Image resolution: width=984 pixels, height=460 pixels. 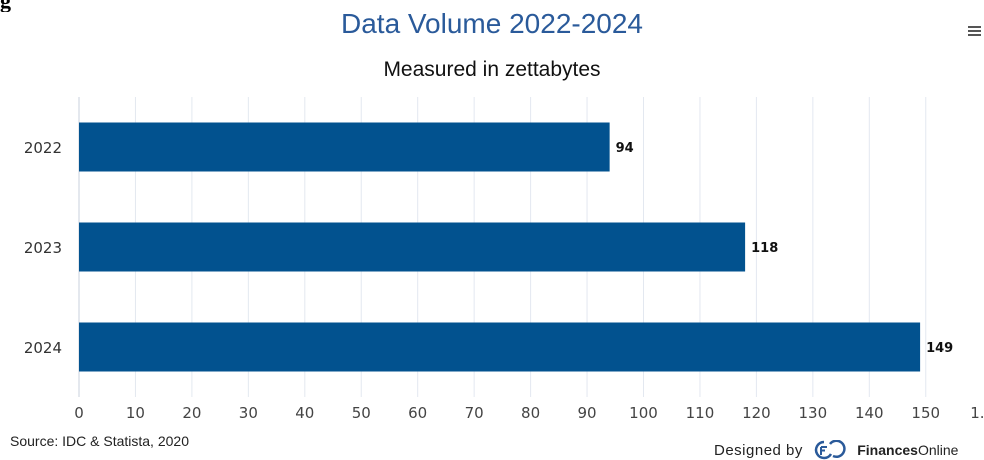 I want to click on x-tick-label: 50, so click(x=361, y=413).